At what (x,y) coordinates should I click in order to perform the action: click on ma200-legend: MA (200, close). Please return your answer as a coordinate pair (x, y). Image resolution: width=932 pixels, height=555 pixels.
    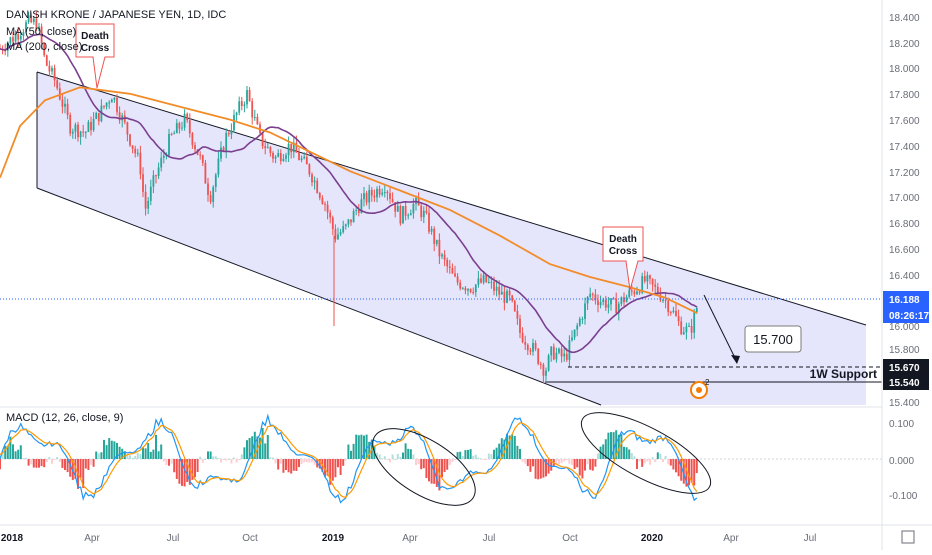
    Looking at the image, I should click on (44, 47).